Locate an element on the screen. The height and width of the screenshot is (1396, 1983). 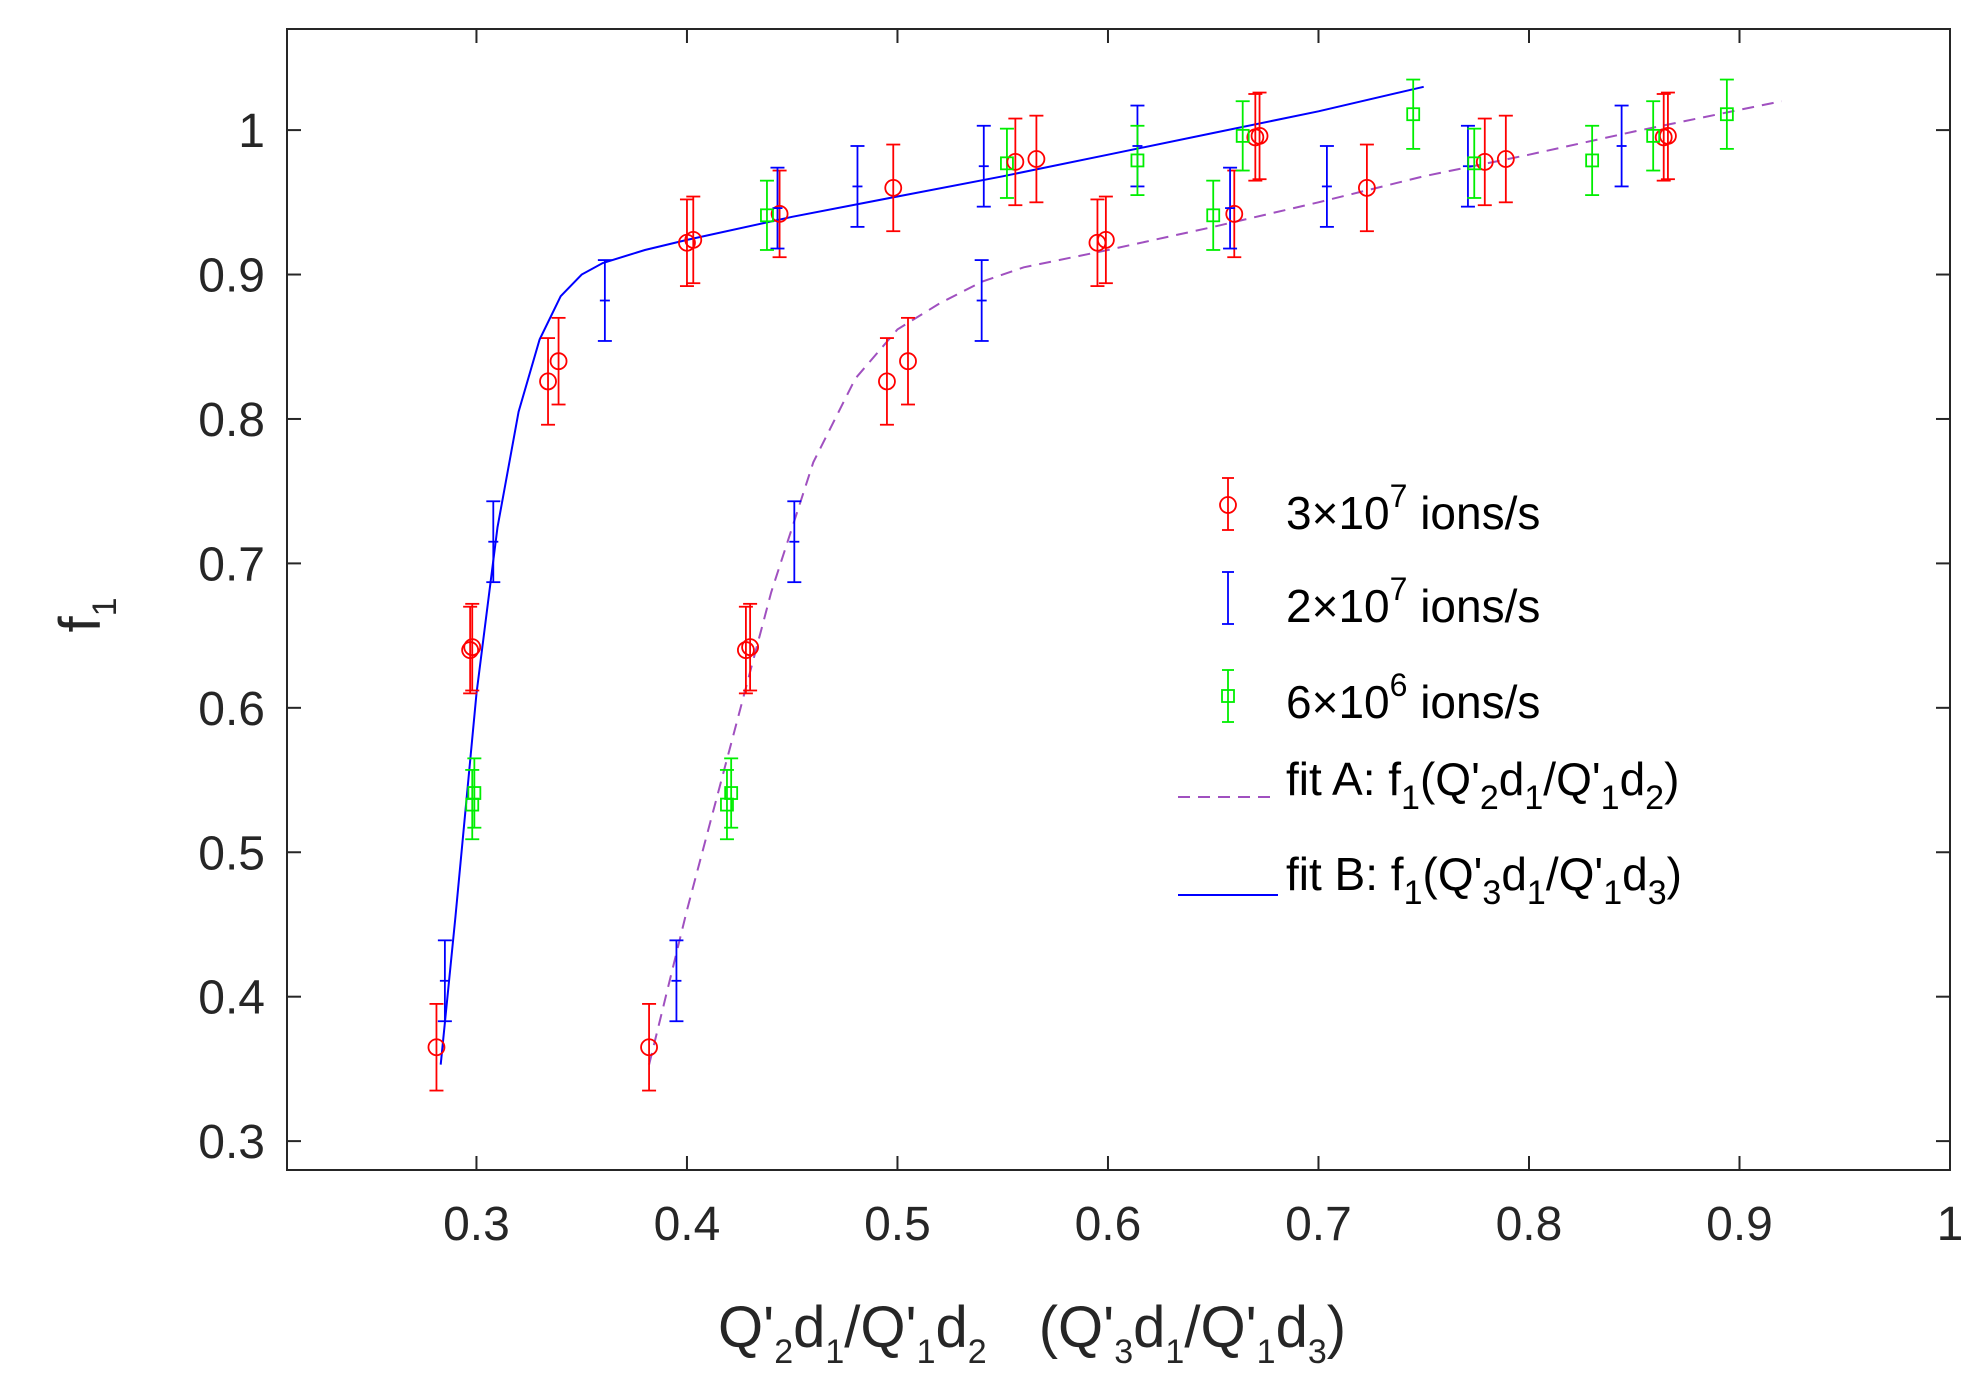
legend-entry-series-3: 6×106 ions/s is located at coordinates (1380, 697).